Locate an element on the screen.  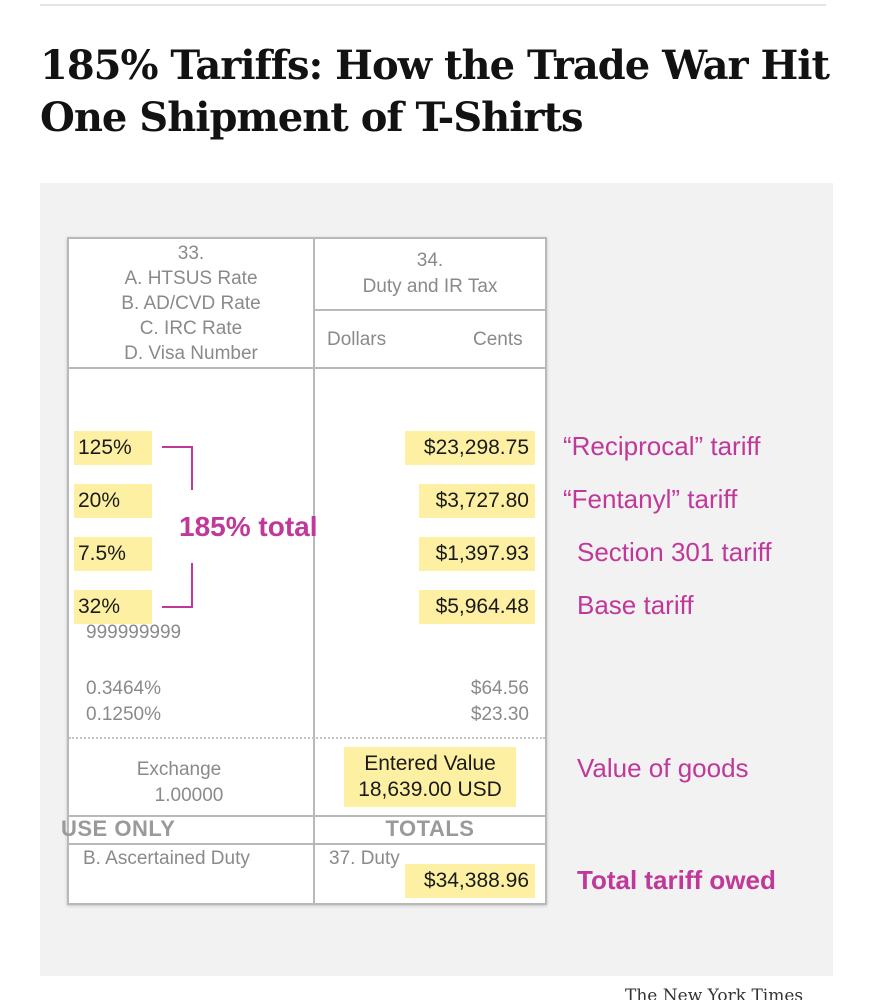
col33-line-a: A. HTSUS Rate is located at coordinates (191, 278).